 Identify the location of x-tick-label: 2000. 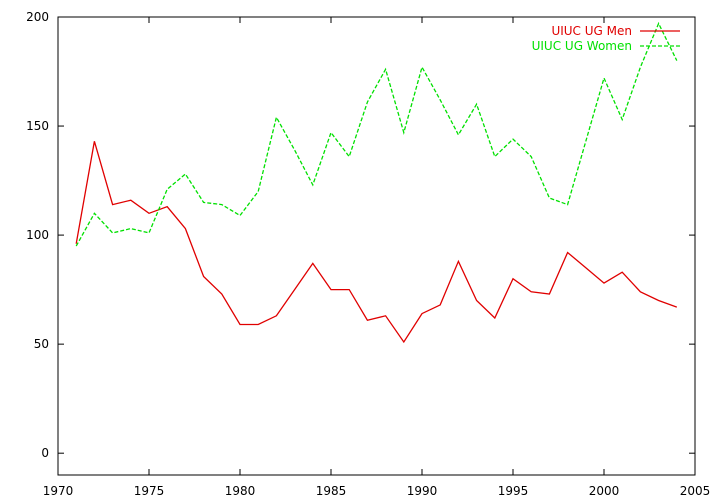
(604, 491).